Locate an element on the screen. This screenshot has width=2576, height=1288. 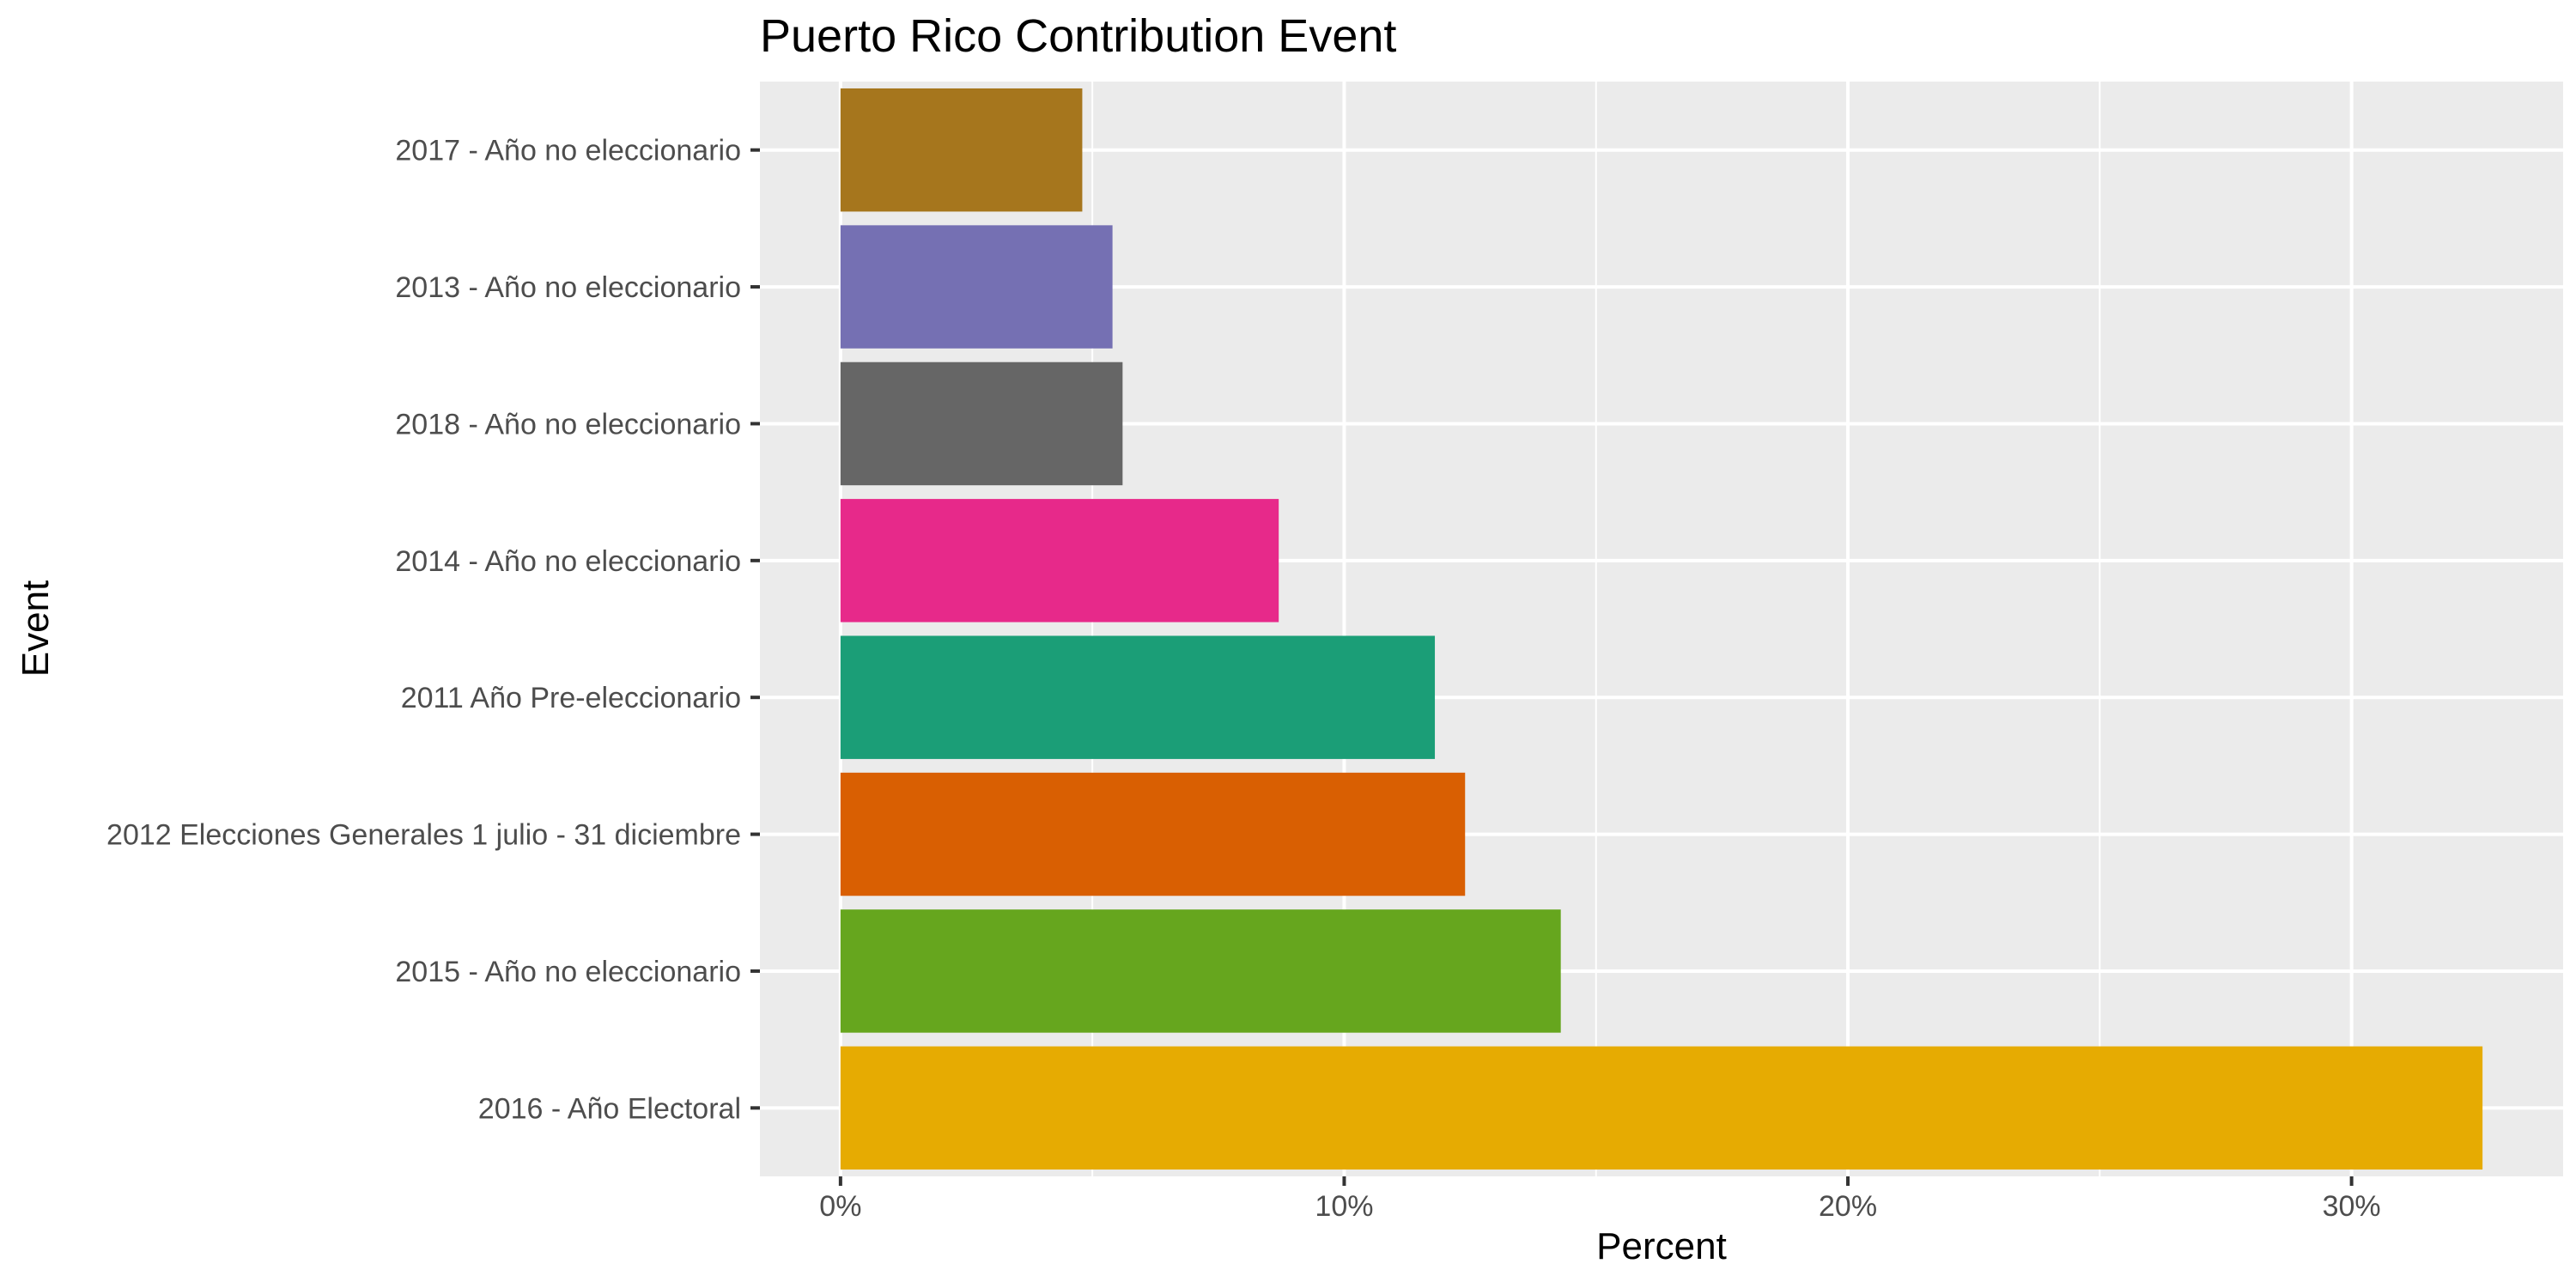
y-tick-label: 2018 - Año no eleccionario is located at coordinates (568, 424).